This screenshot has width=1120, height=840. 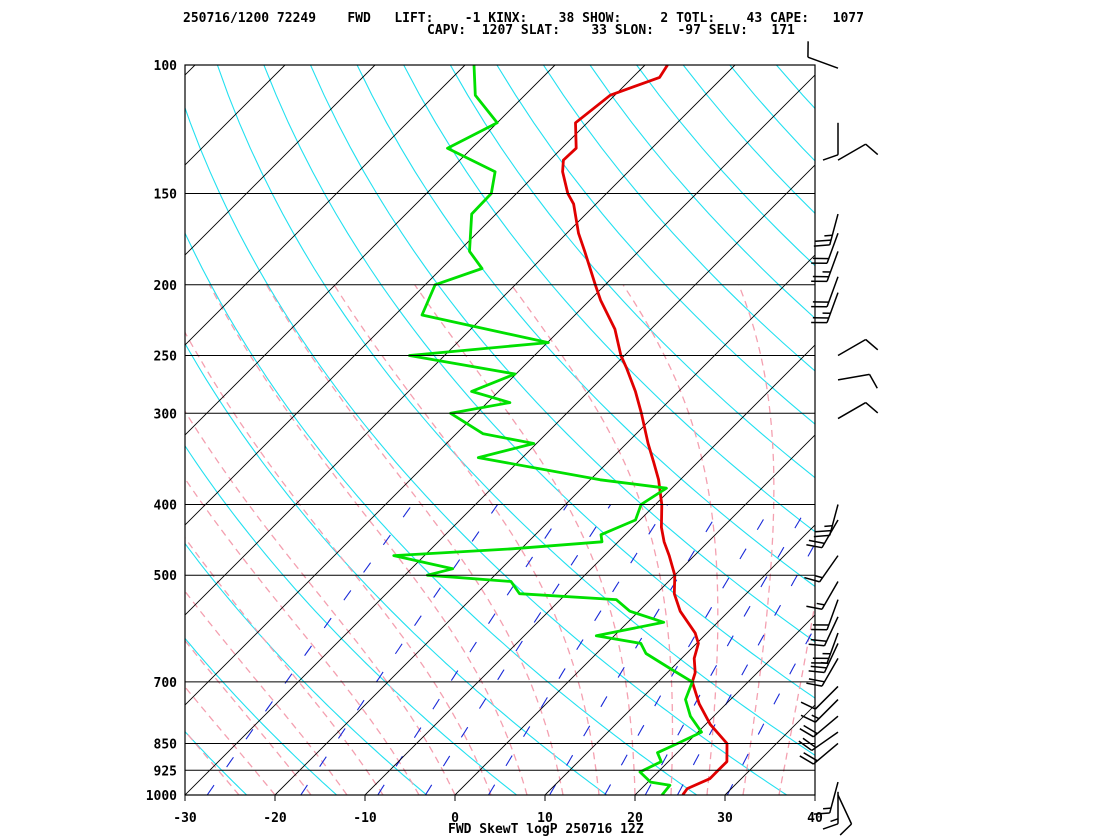 I want to click on y-tick-label: 500, so click(x=166, y=576).